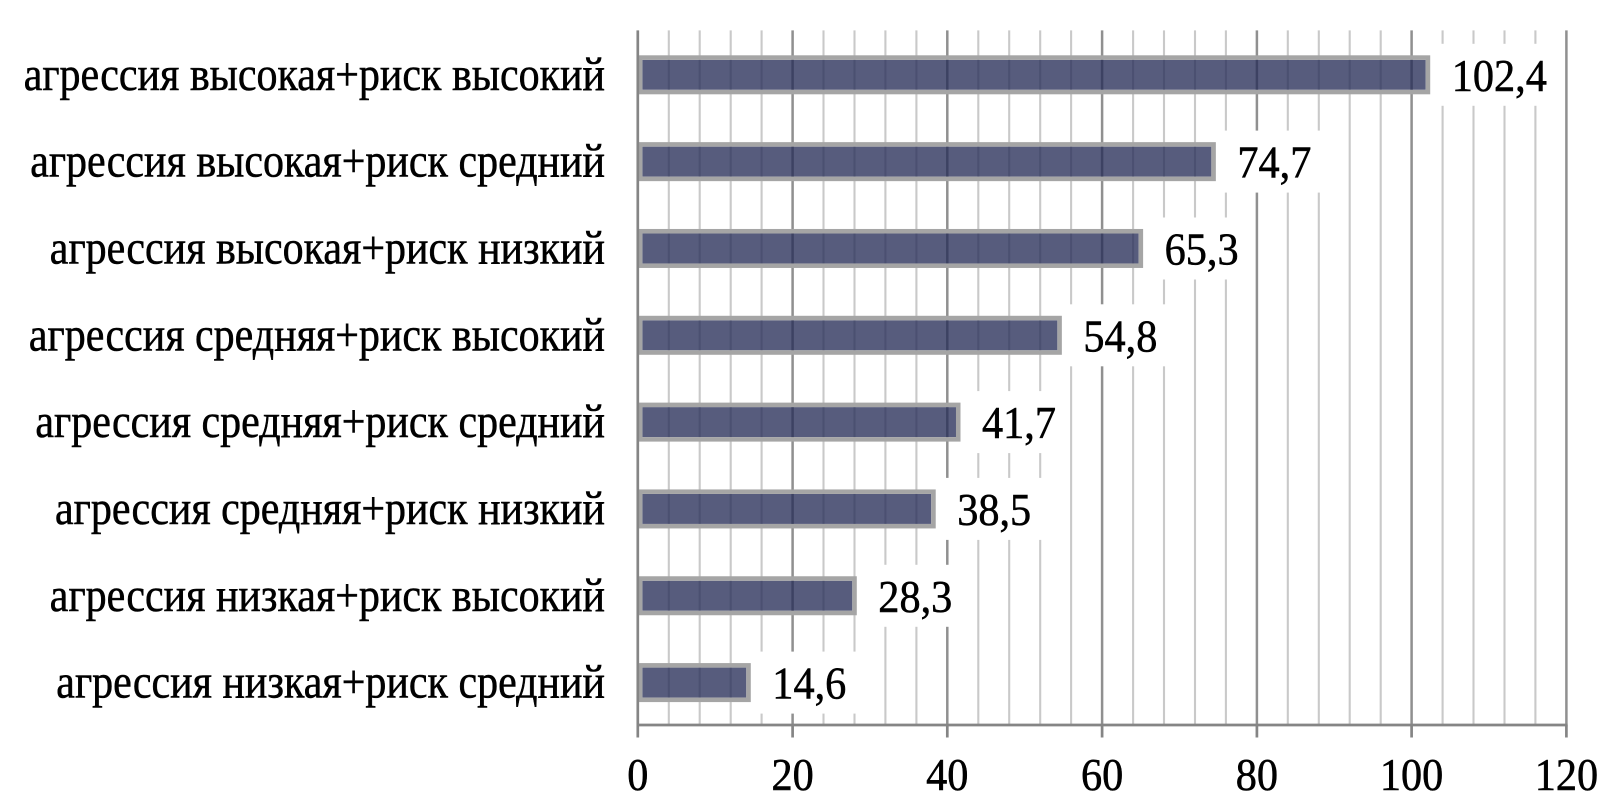  What do you see at coordinates (317, 161) in the screenshot?
I see `svg-text: агрессия высокая+риск средний` at bounding box center [317, 161].